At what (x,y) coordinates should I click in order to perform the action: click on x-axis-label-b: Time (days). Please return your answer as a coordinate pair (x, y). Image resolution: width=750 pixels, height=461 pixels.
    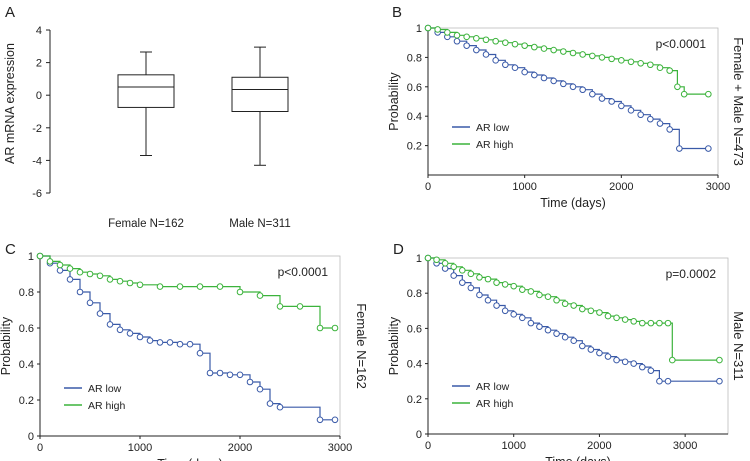
    Looking at the image, I should click on (573, 203).